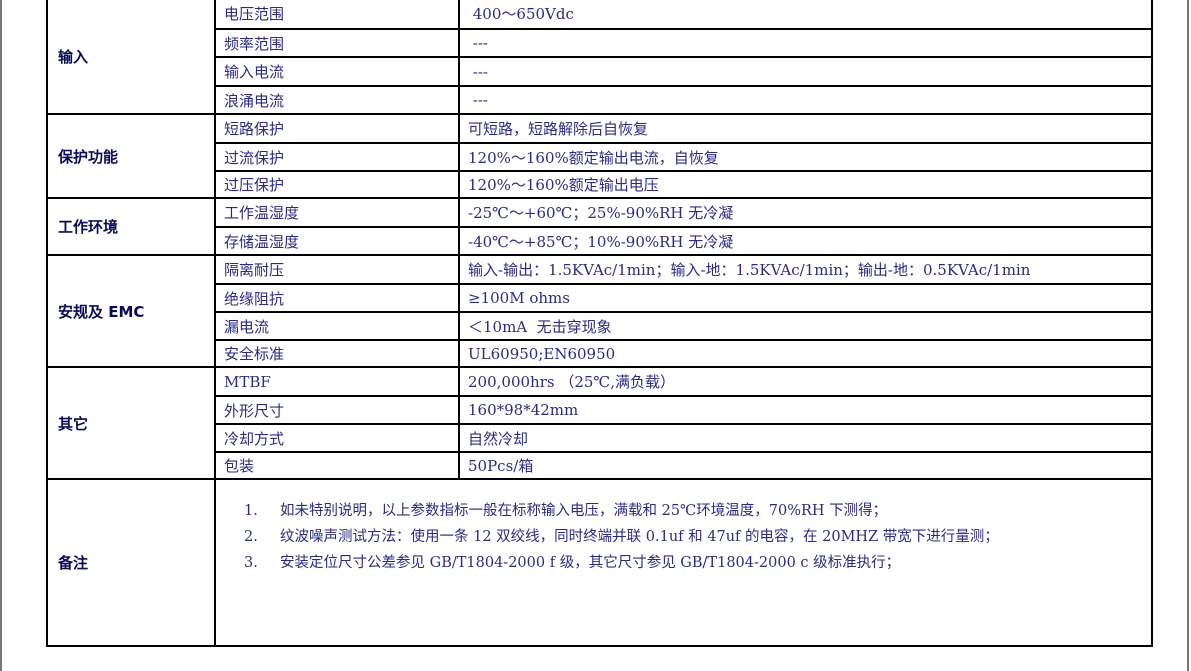  What do you see at coordinates (251, 511) in the screenshot?
I see `note-number: 1.` at bounding box center [251, 511].